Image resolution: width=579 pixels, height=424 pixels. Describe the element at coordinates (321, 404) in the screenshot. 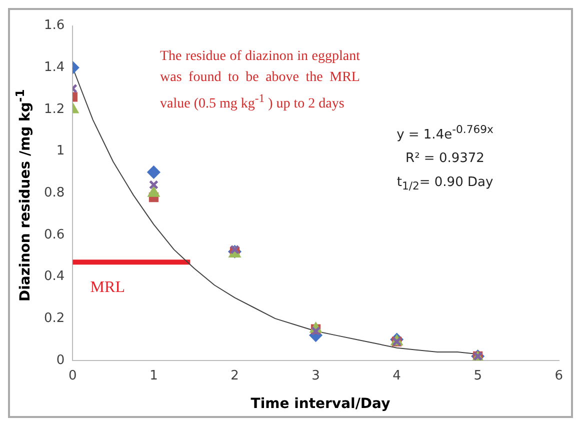

I see `x-axis-title: Time interval/Day` at that location.